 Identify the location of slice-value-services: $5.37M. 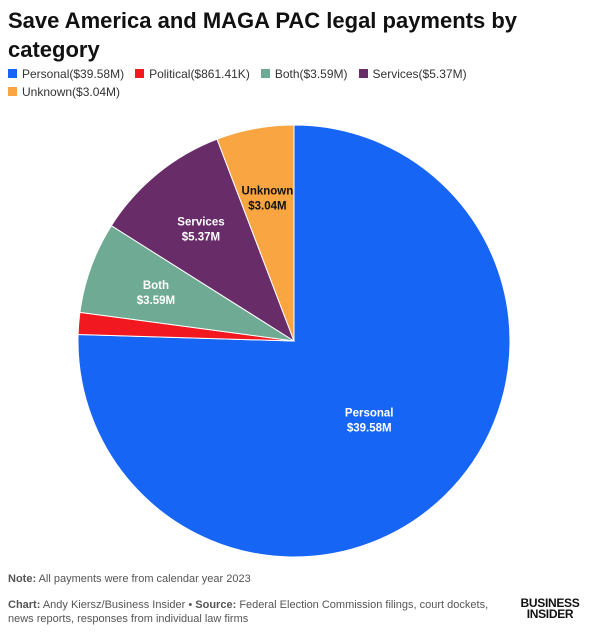
(201, 237).